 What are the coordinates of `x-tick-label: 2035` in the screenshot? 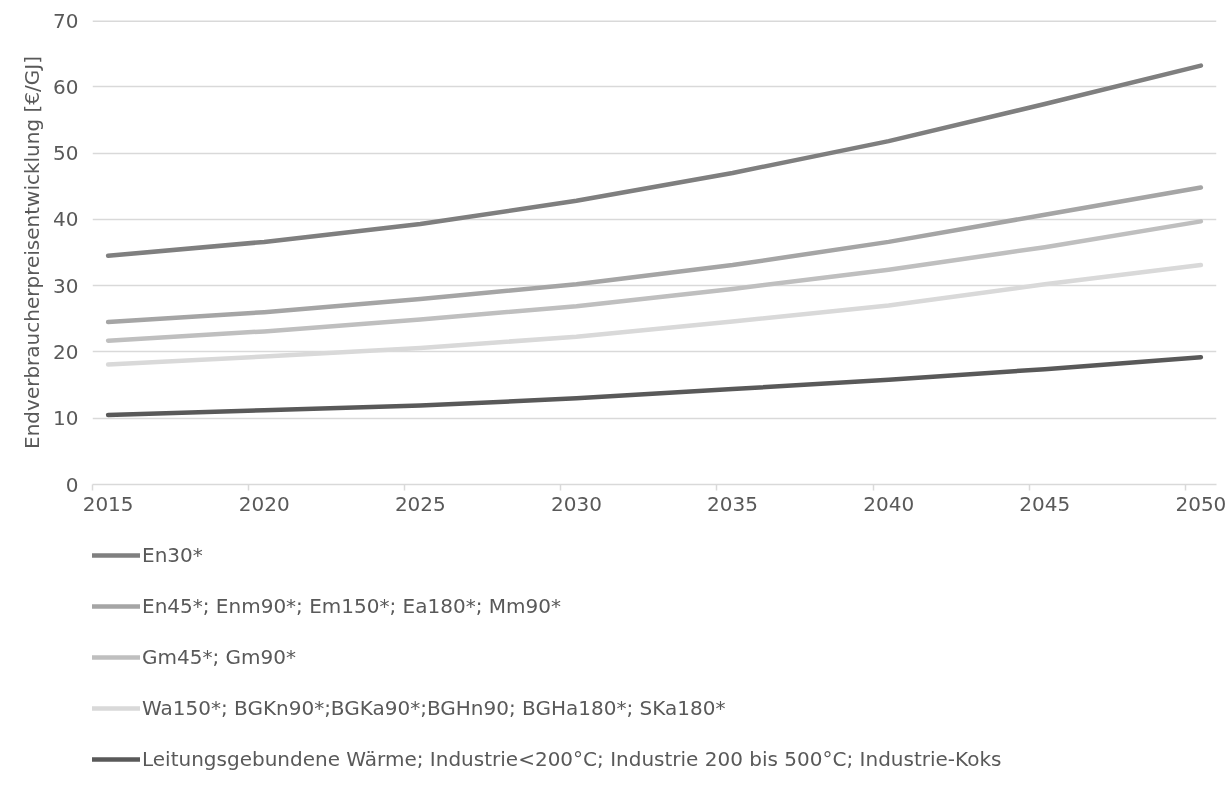 It's located at (733, 503).